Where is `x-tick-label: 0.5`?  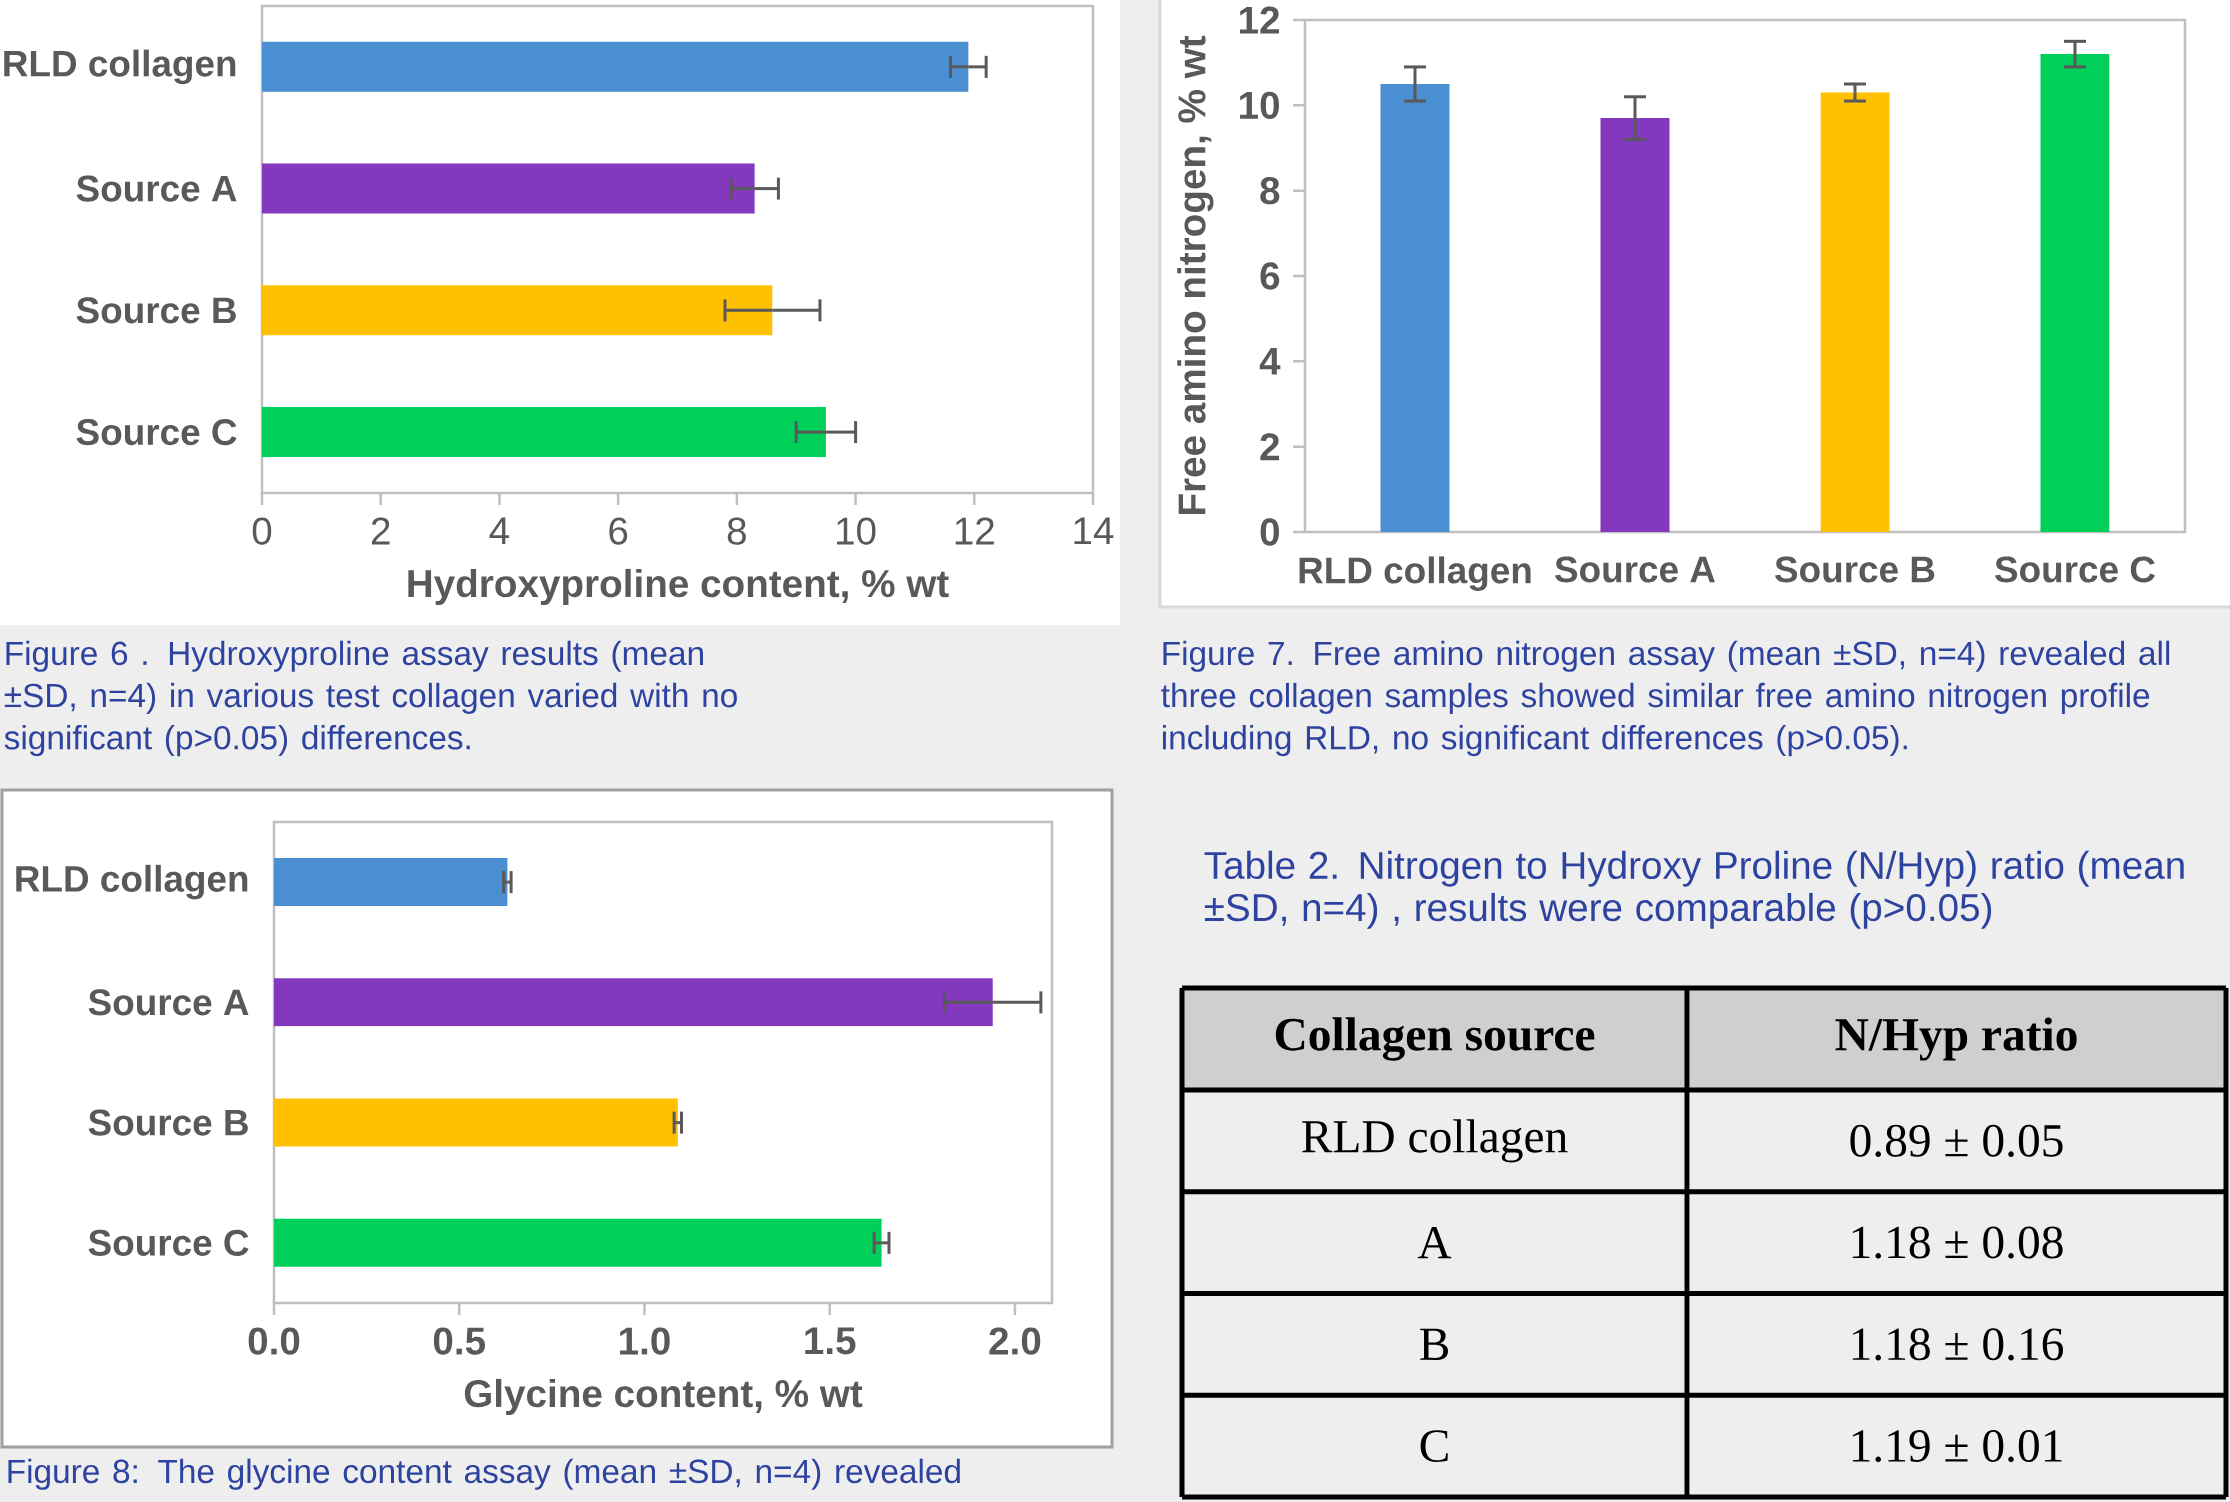 x-tick-label: 0.5 is located at coordinates (459, 1341).